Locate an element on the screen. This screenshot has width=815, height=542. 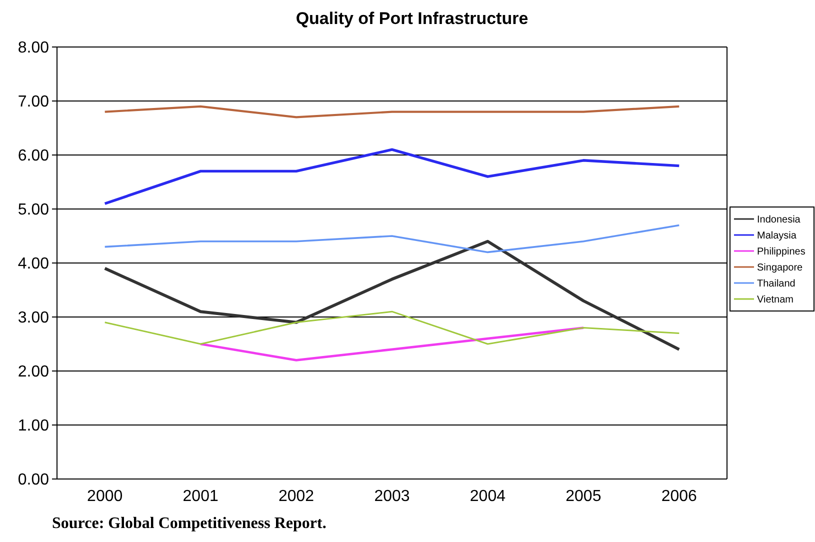
y-tick-label: 3.00 is located at coordinates (34, 318).